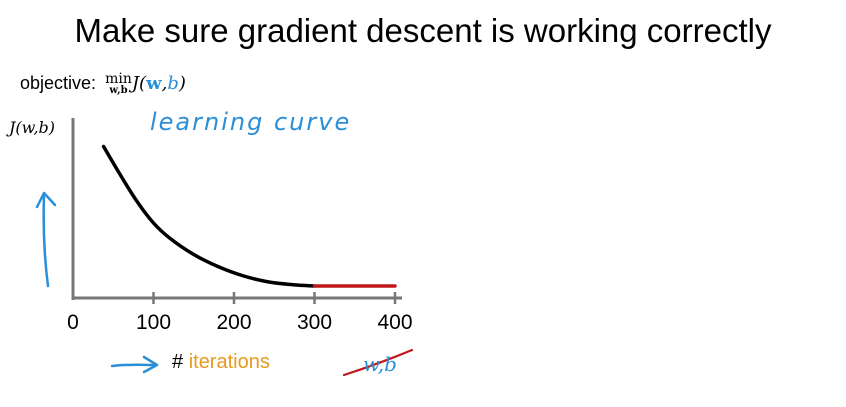 The height and width of the screenshot is (407, 846). I want to click on min-subscript: w,b, so click(118, 90).